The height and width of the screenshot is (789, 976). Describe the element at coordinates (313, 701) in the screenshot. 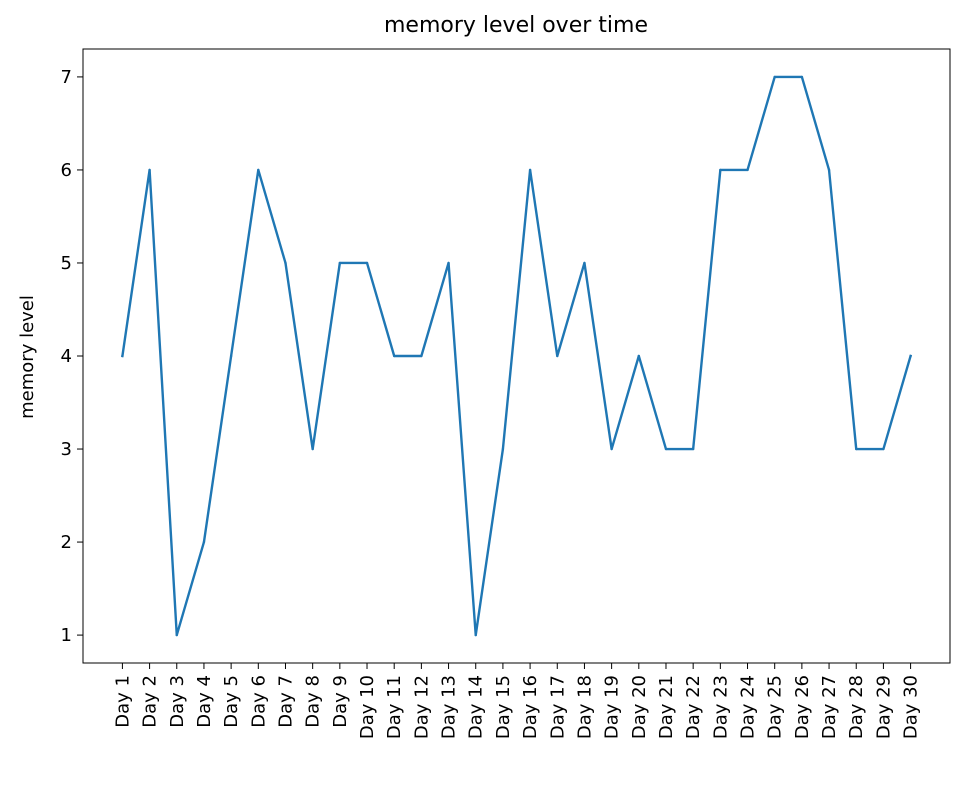

I see `x-tick-label: Day 8` at that location.